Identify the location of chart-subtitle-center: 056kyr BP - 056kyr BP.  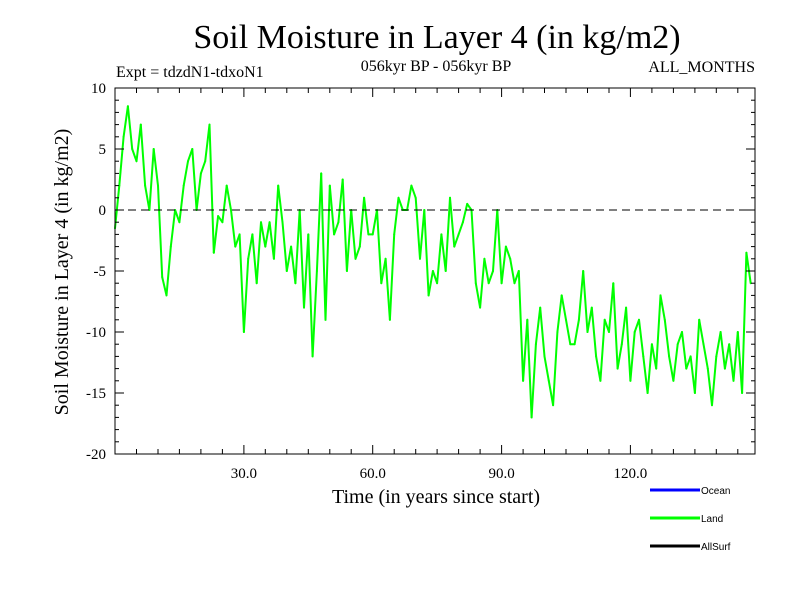
(436, 66).